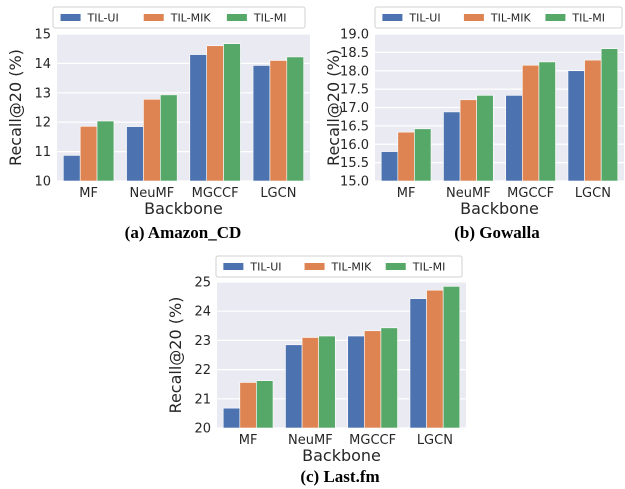 This screenshot has height=489, width=625. What do you see at coordinates (42, 35) in the screenshot?
I see `y-tick-label: 15` at bounding box center [42, 35].